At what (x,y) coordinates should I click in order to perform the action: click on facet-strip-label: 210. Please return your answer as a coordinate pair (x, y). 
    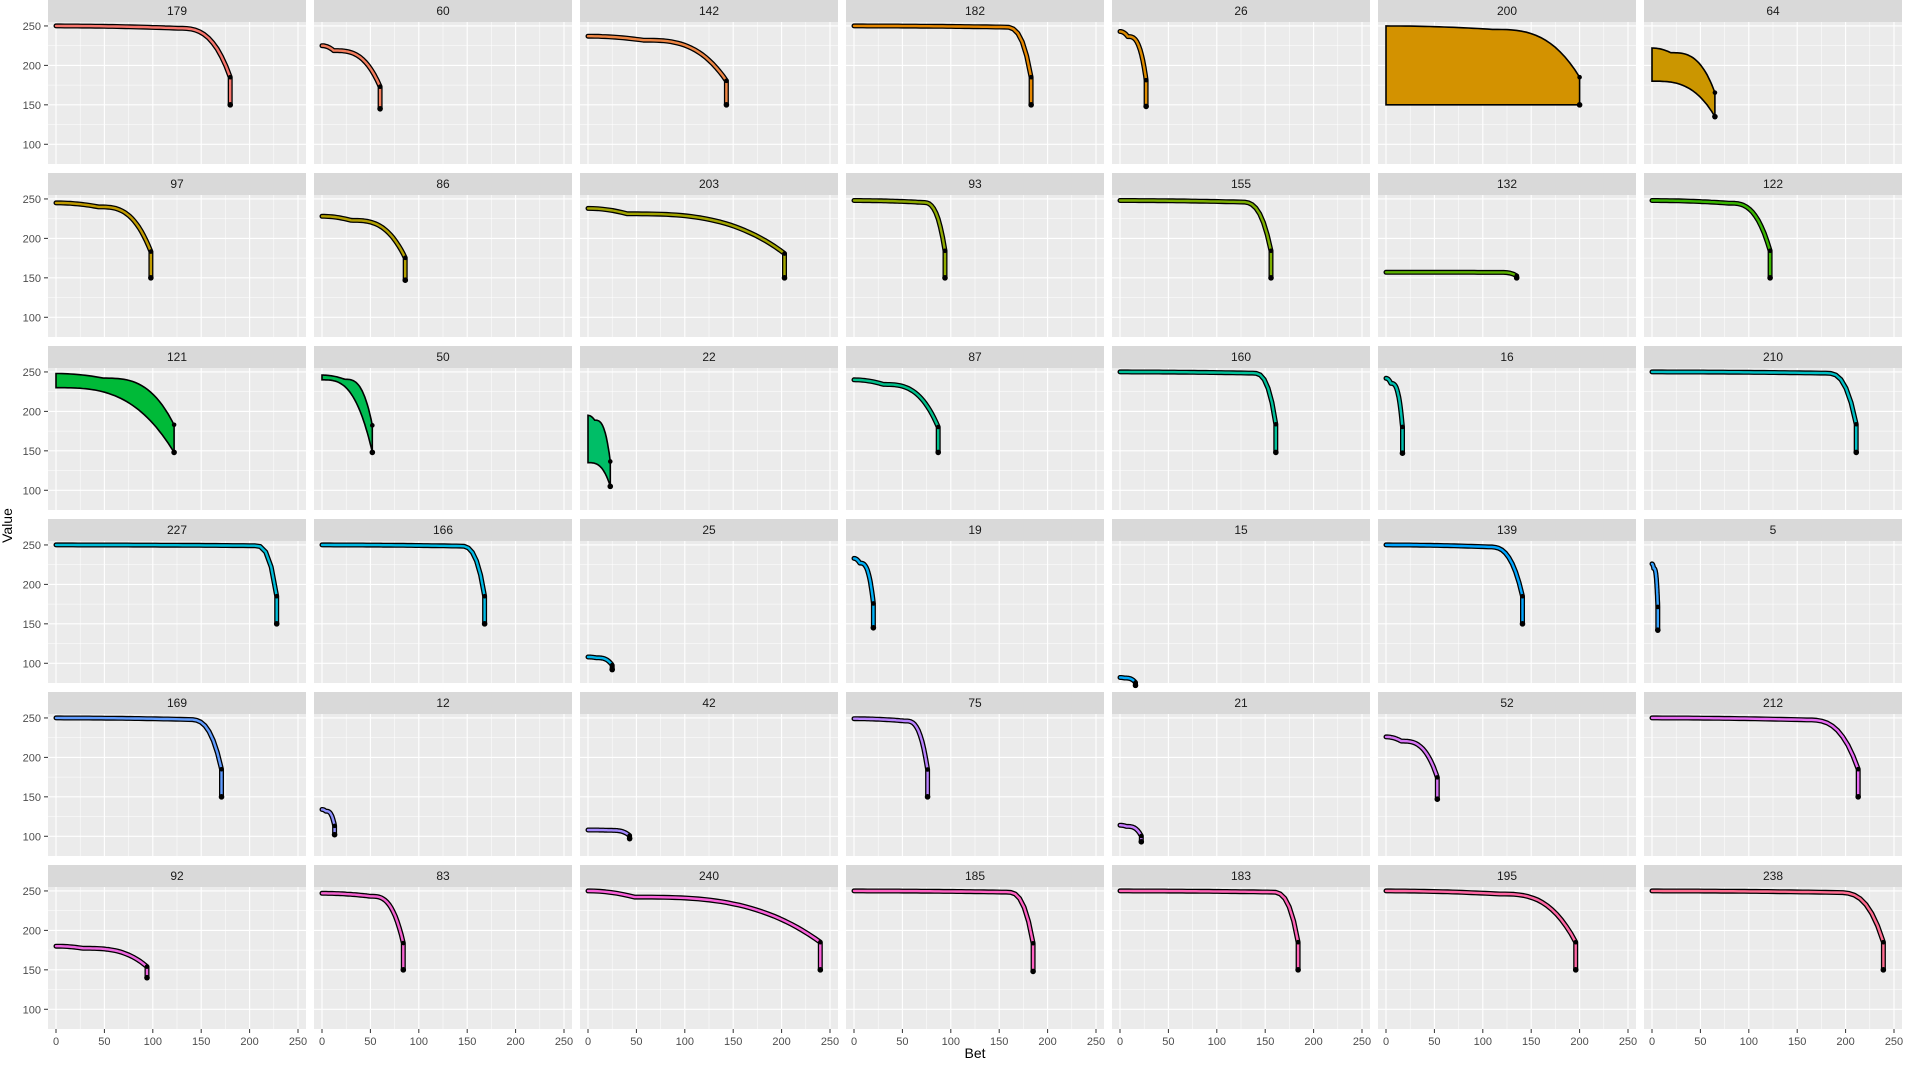
    Looking at the image, I should click on (1773, 357).